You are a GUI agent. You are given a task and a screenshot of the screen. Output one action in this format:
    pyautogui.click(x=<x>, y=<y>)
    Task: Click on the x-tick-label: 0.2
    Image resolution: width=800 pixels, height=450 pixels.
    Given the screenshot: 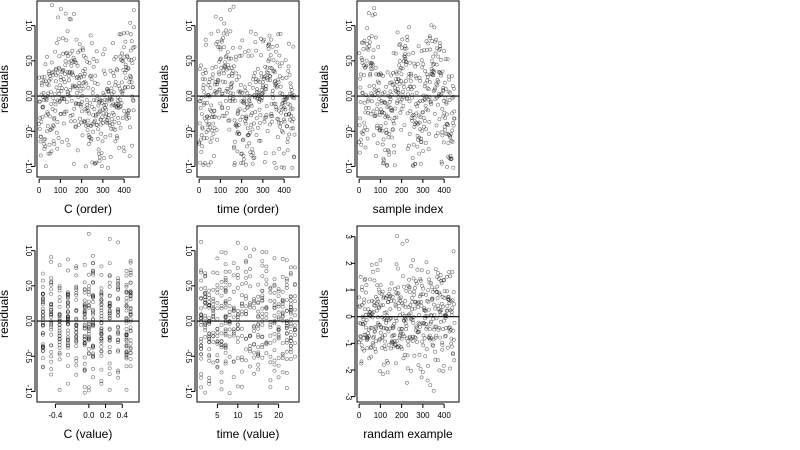 What is the action you would take?
    pyautogui.click(x=106, y=415)
    